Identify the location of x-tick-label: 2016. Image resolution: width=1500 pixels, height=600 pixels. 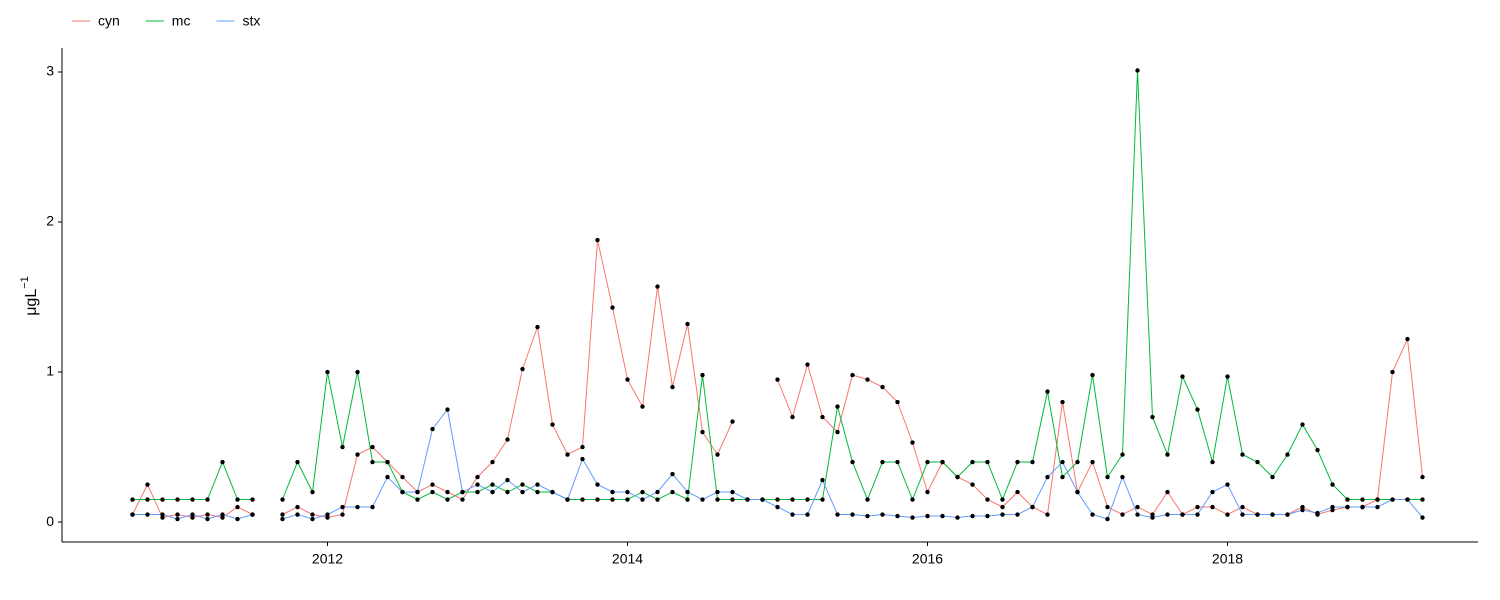
(927, 559).